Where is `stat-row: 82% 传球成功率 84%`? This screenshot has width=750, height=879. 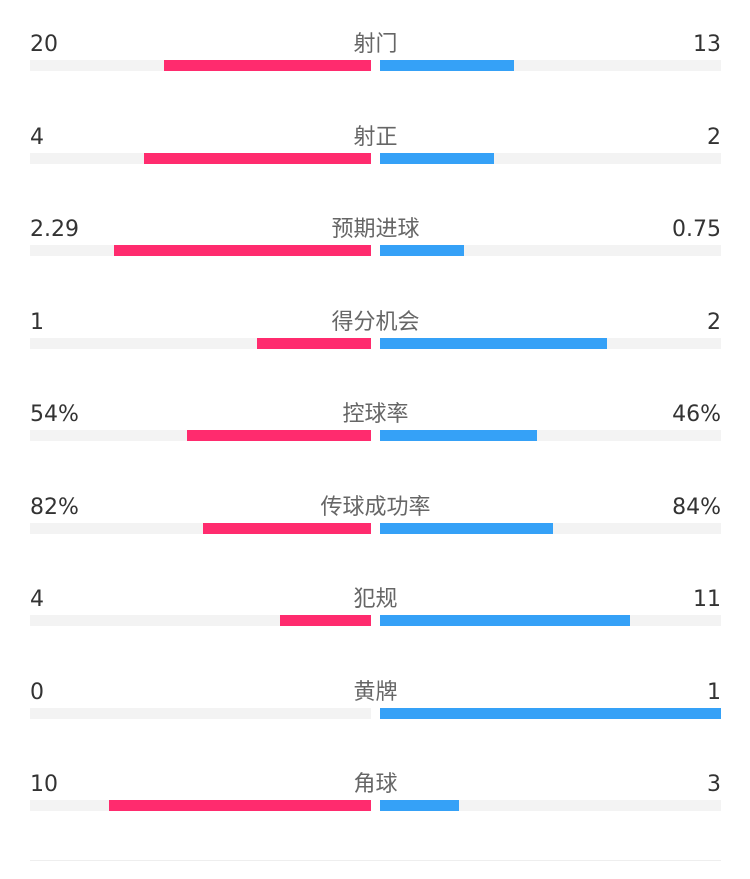 stat-row: 82% 传球成功率 84% is located at coordinates (375, 531).